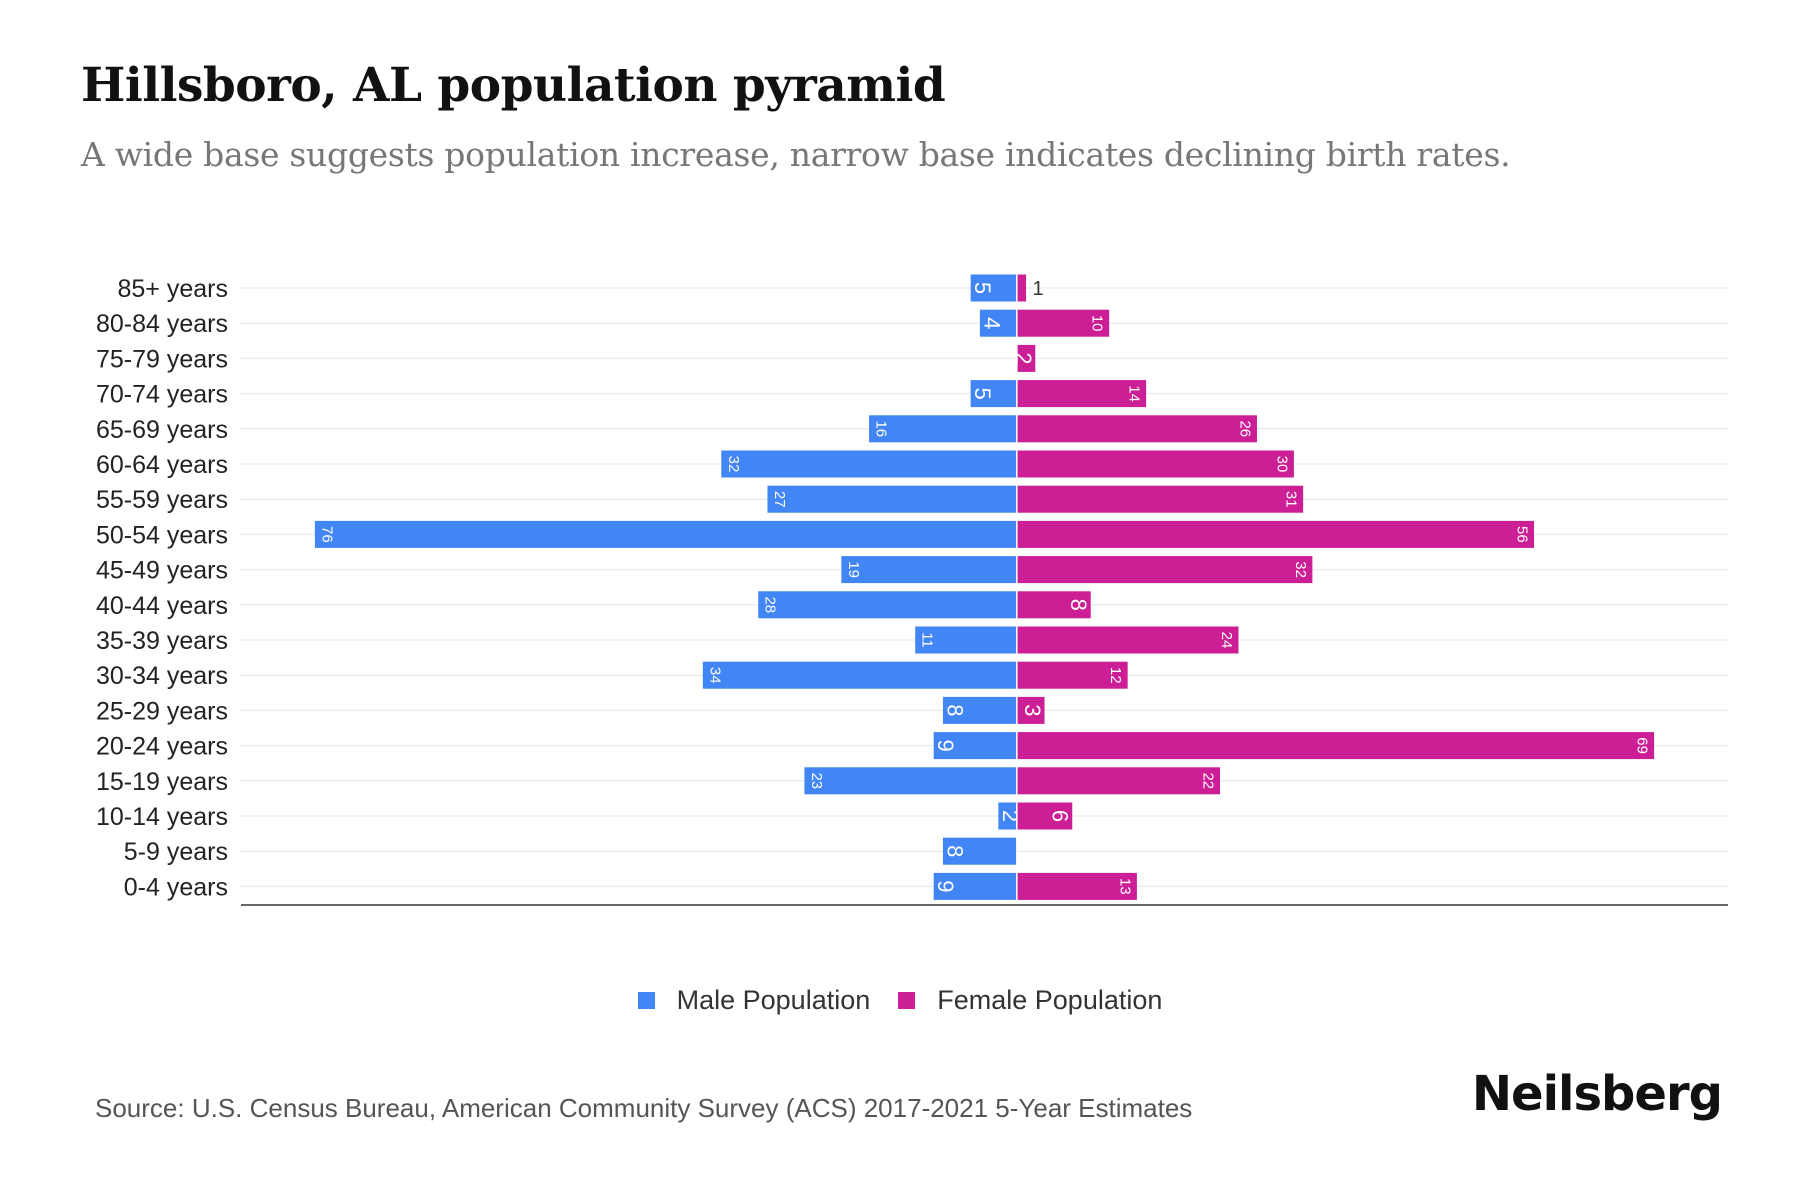  What do you see at coordinates (162, 711) in the screenshot?
I see `age-group-label: 25-29 years` at bounding box center [162, 711].